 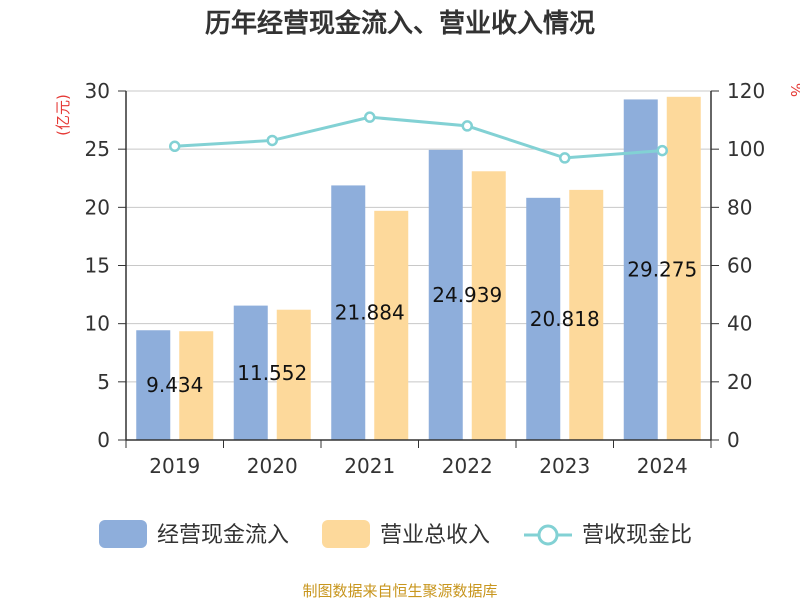 I want to click on left-axis-tick-label: 0, so click(x=103, y=440).